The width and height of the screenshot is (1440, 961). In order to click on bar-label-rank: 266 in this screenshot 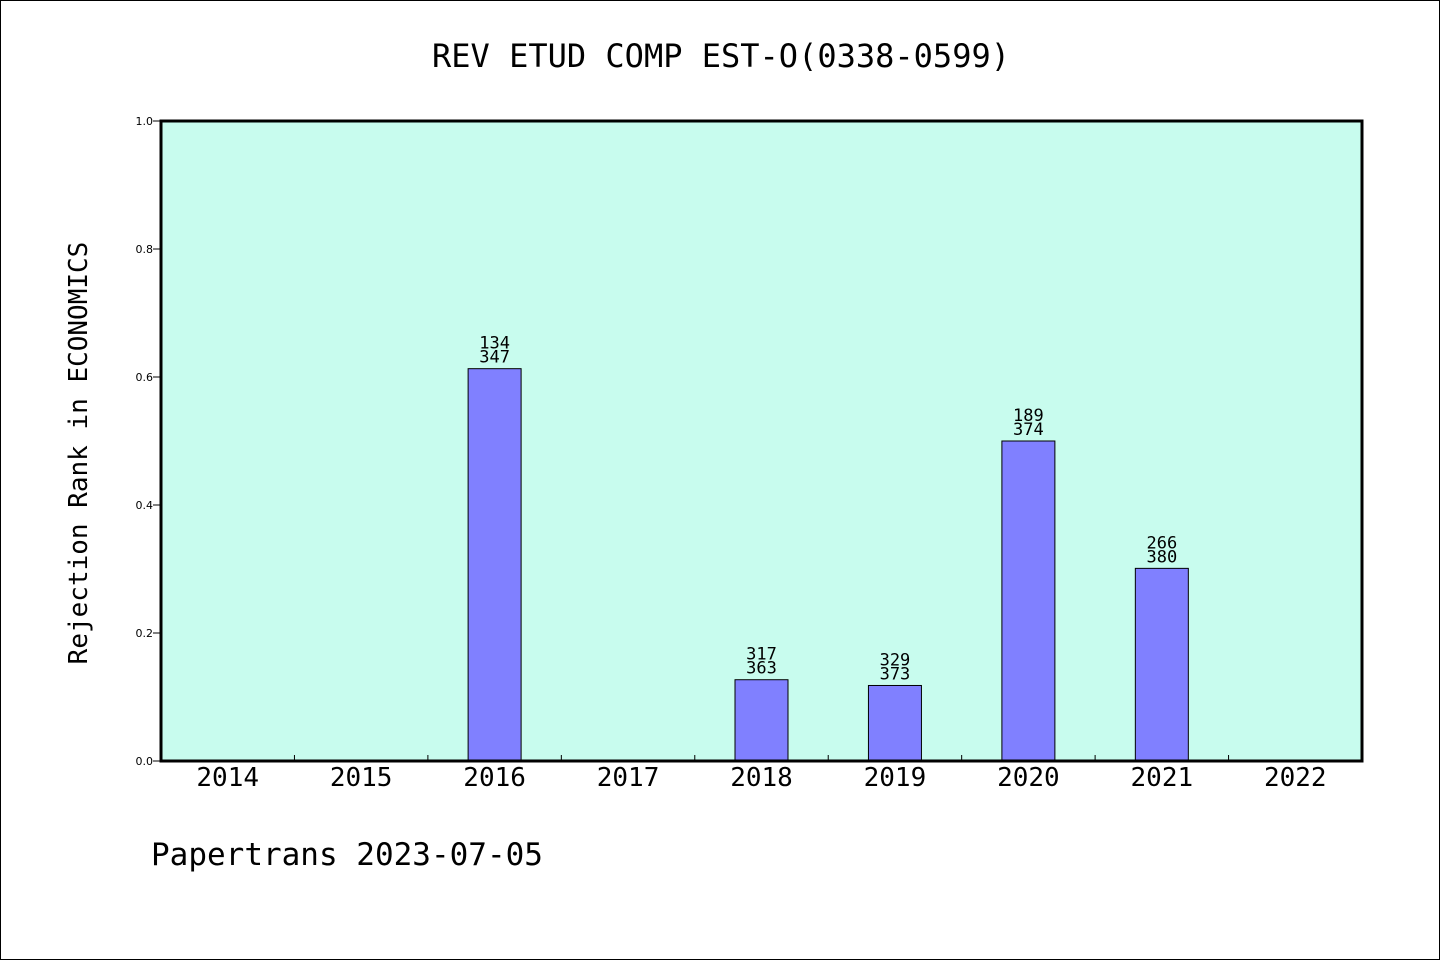, I will do `click(1161, 543)`.